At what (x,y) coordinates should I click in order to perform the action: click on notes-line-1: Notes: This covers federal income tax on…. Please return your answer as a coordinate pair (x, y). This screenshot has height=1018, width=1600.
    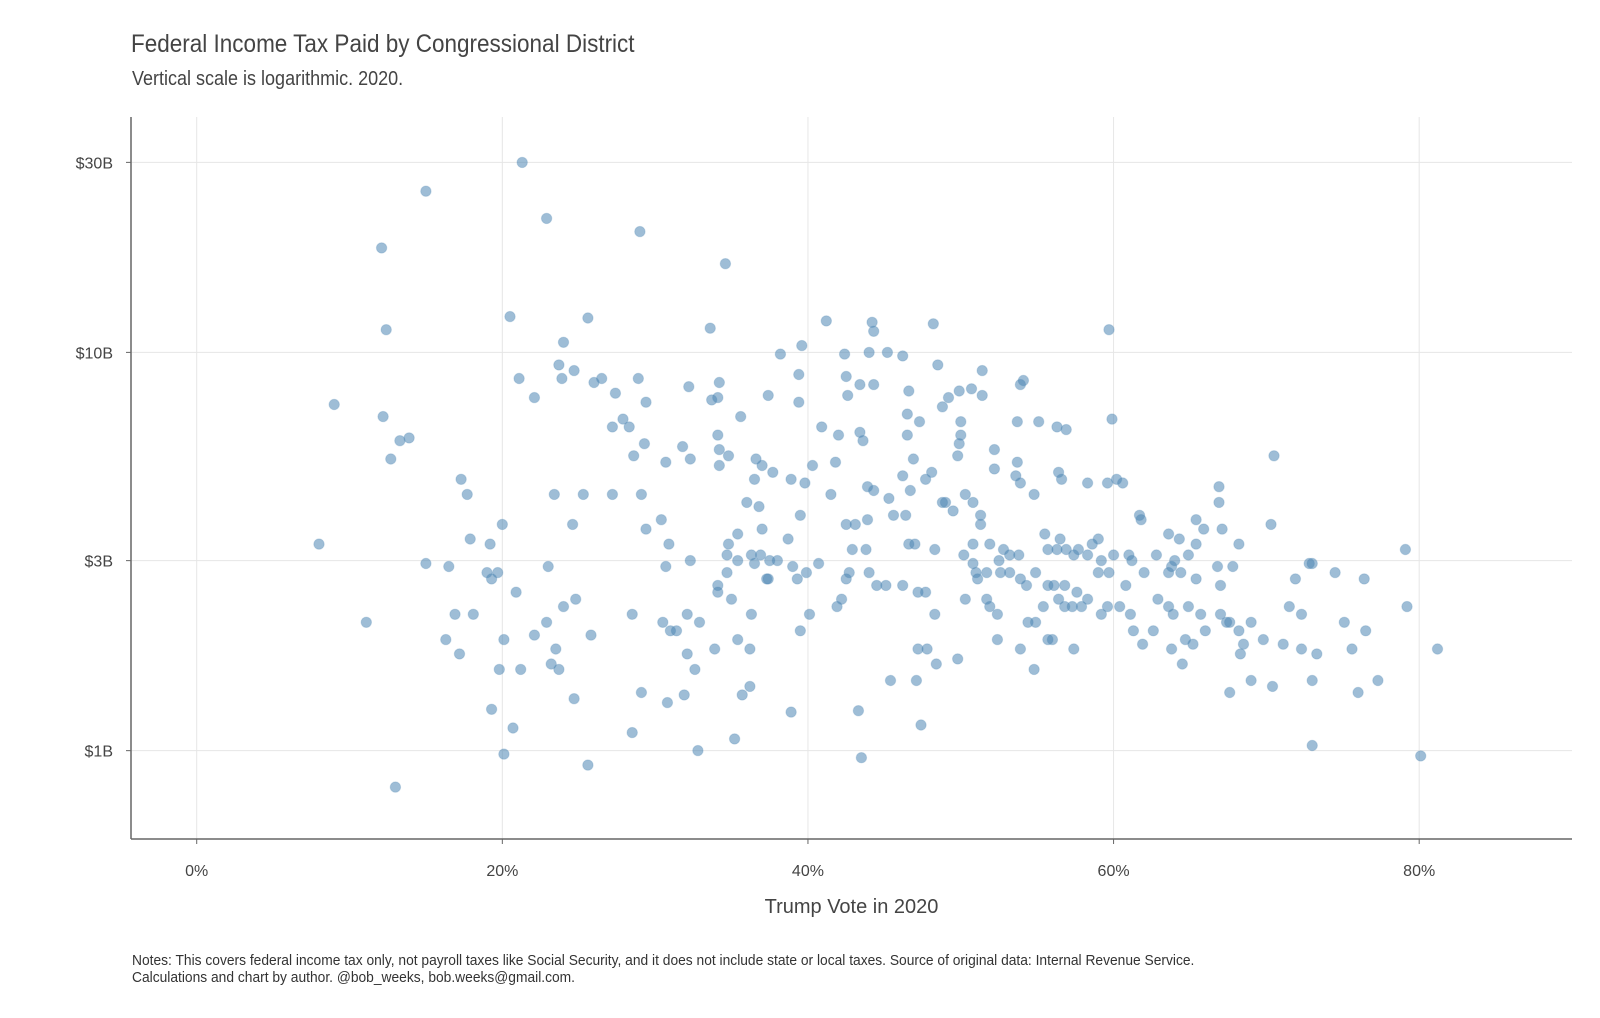
    Looking at the image, I should click on (663, 960).